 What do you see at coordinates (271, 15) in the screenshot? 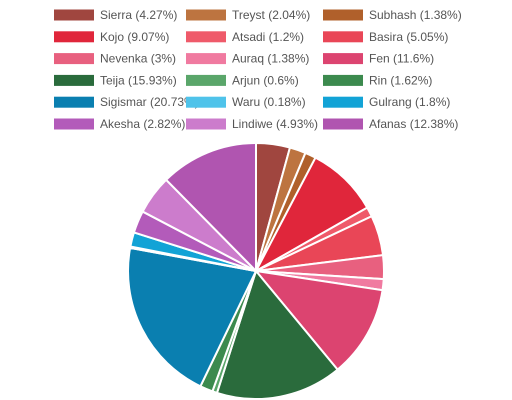
I see `legend-label: Treyst (2.04%)` at bounding box center [271, 15].